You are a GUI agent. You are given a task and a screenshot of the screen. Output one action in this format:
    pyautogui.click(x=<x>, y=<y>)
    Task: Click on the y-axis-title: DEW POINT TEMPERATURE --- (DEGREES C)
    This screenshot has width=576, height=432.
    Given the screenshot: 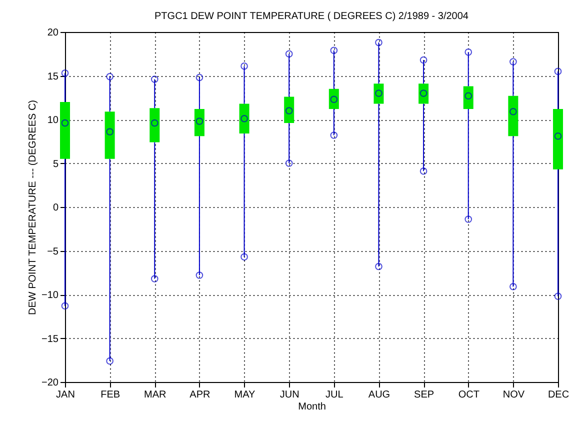 What is the action you would take?
    pyautogui.click(x=33, y=208)
    